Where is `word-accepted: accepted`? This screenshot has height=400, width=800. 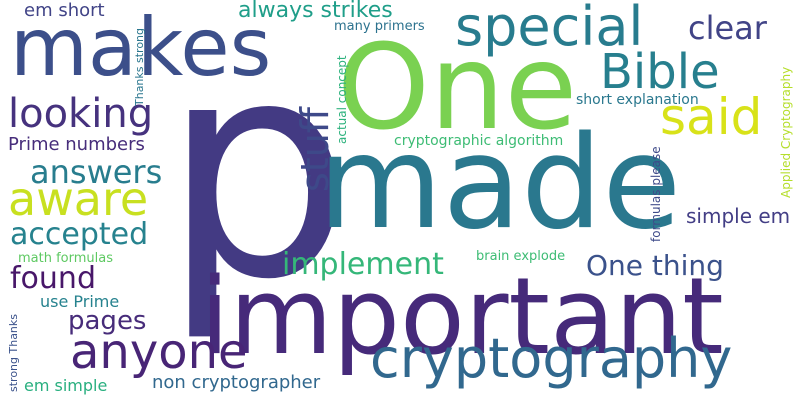 word-accepted: accepted is located at coordinates (79, 234).